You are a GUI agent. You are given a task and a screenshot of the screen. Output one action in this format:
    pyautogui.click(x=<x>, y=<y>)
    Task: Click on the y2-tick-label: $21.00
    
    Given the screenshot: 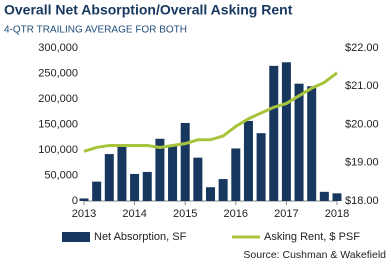 What is the action you would take?
    pyautogui.click(x=362, y=86)
    